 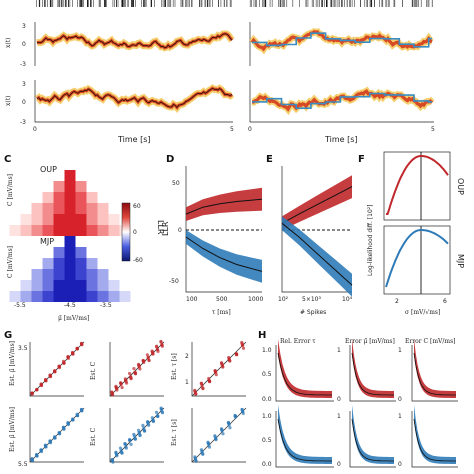 What do you see at coordinates (8, 335) in the screenshot?
I see `panel-label-g: G` at bounding box center [8, 335].